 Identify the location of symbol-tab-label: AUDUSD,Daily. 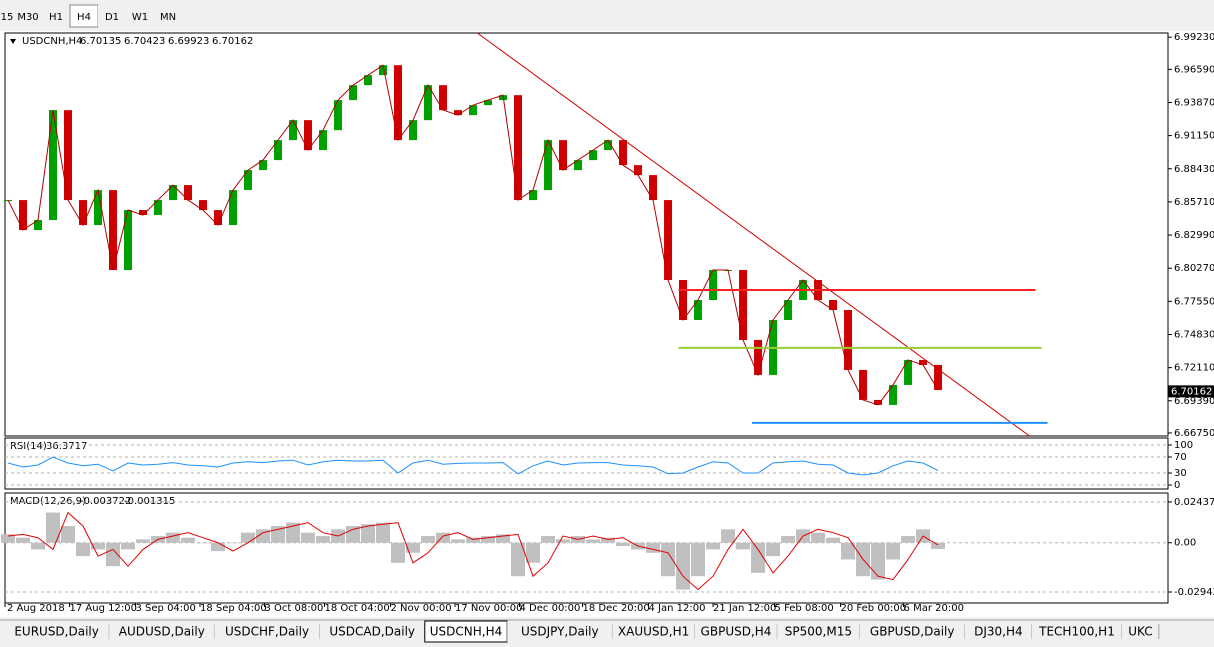
(162, 632).